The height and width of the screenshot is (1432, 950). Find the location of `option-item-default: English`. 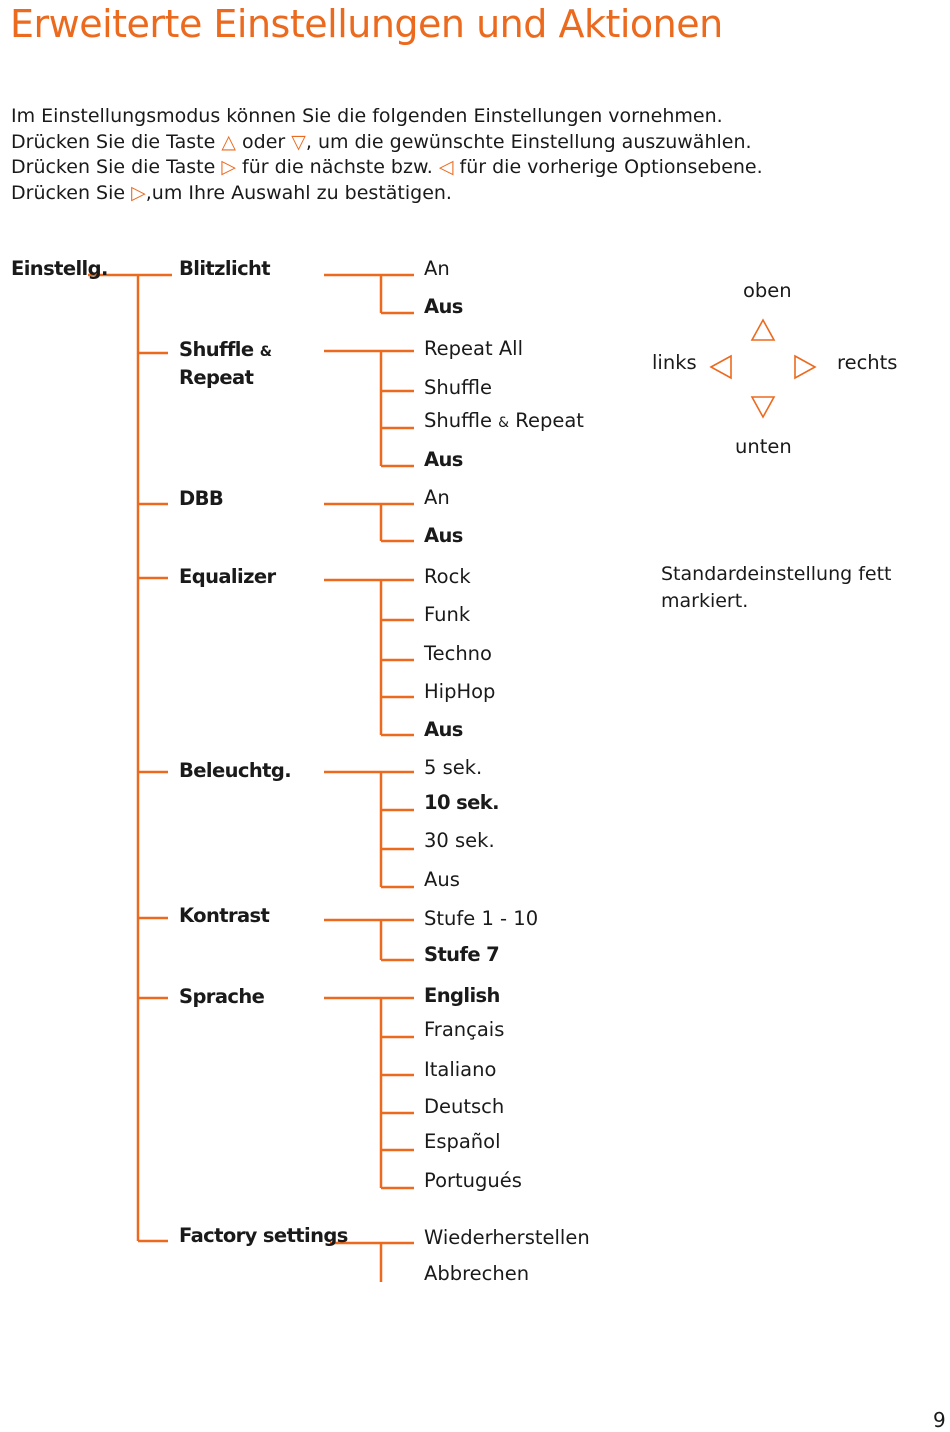

option-item-default: English is located at coordinates (462, 995).